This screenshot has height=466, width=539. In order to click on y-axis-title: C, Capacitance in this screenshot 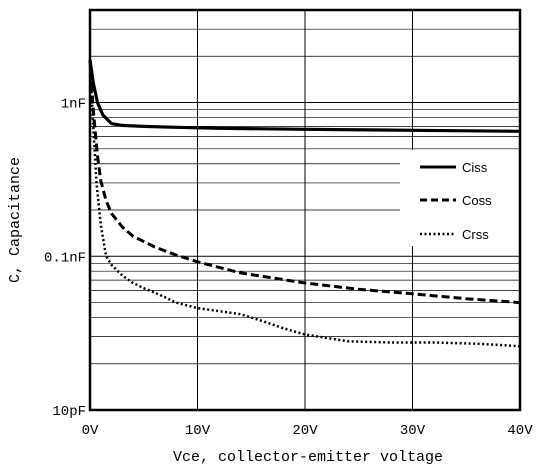, I will do `click(15, 220)`.